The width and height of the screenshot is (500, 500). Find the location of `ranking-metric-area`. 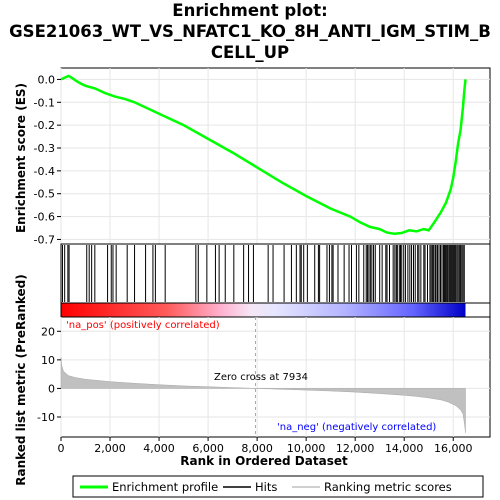

ranking-metric-area is located at coordinates (263, 394).